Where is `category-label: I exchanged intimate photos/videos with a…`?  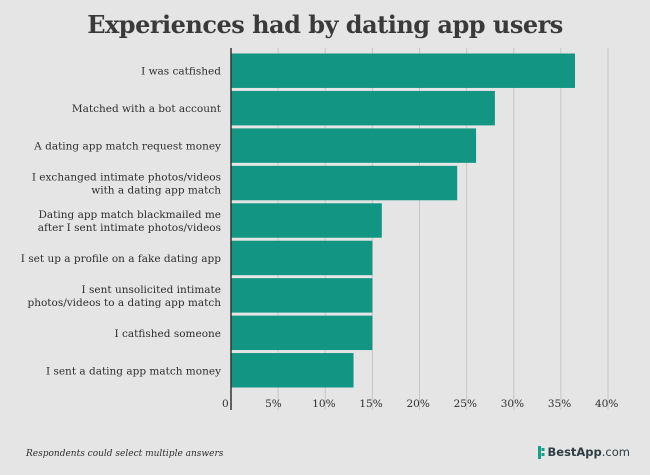 category-label: I exchanged intimate photos/videos with a… is located at coordinates (126, 184).